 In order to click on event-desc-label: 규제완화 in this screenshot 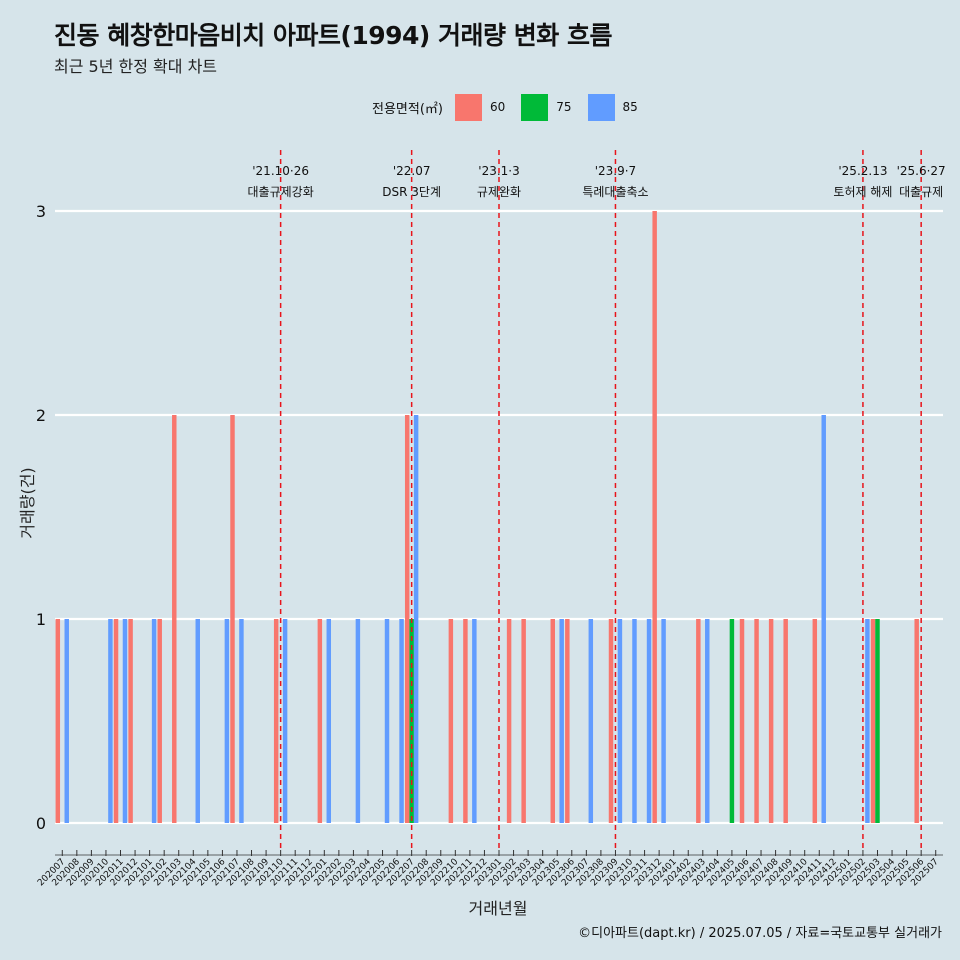, I will do `click(499, 192)`.